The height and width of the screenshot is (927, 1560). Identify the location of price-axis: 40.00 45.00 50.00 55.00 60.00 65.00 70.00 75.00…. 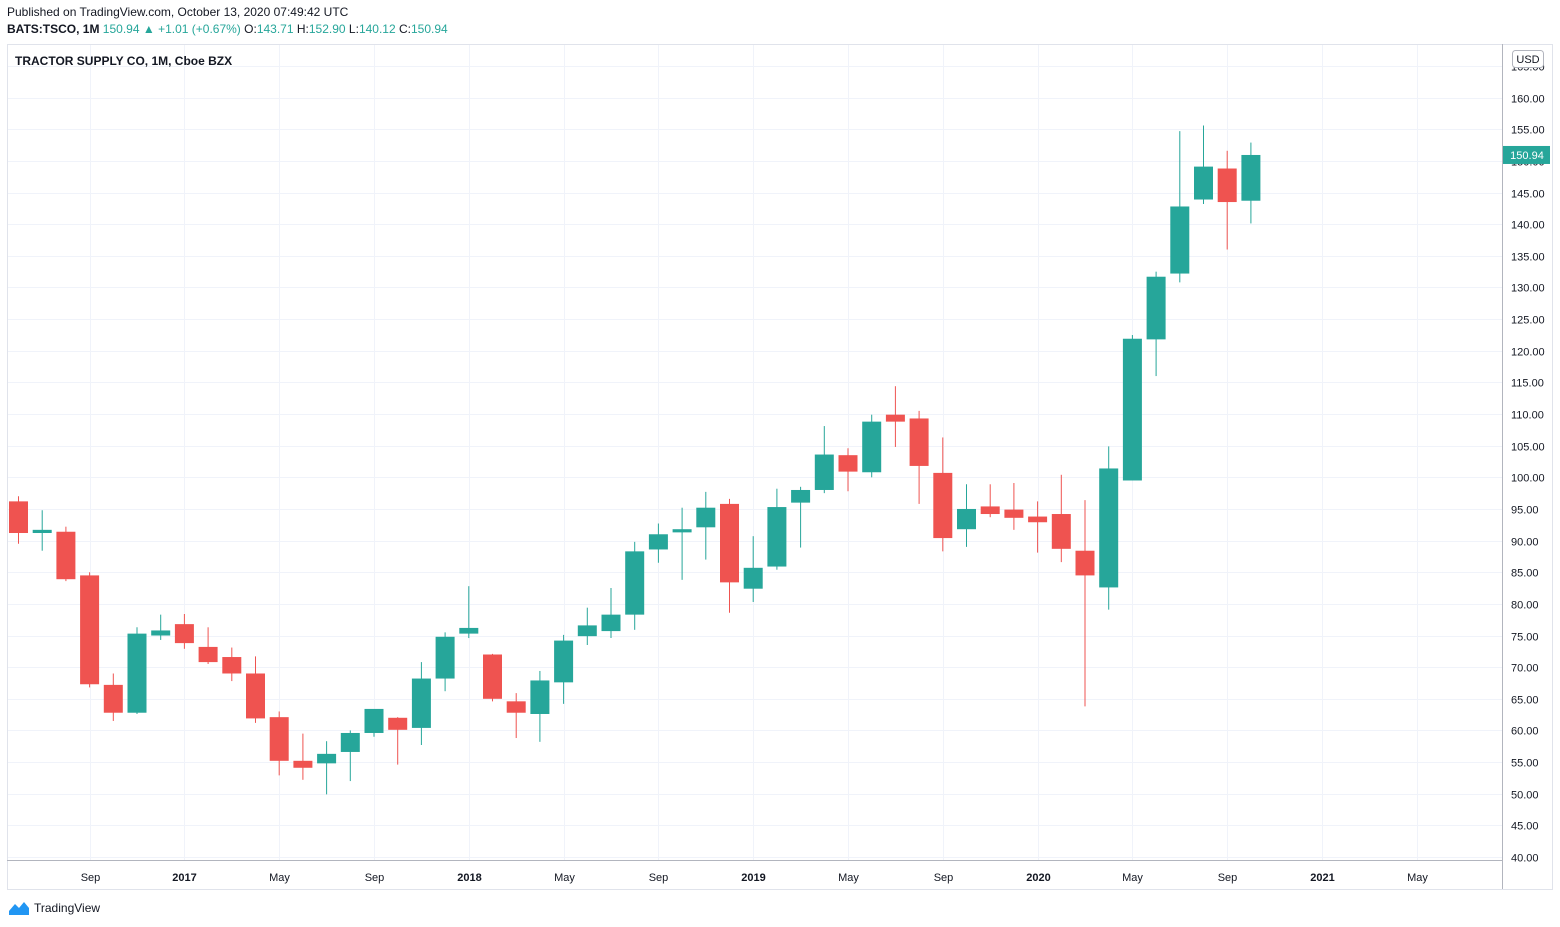
(1528, 463).